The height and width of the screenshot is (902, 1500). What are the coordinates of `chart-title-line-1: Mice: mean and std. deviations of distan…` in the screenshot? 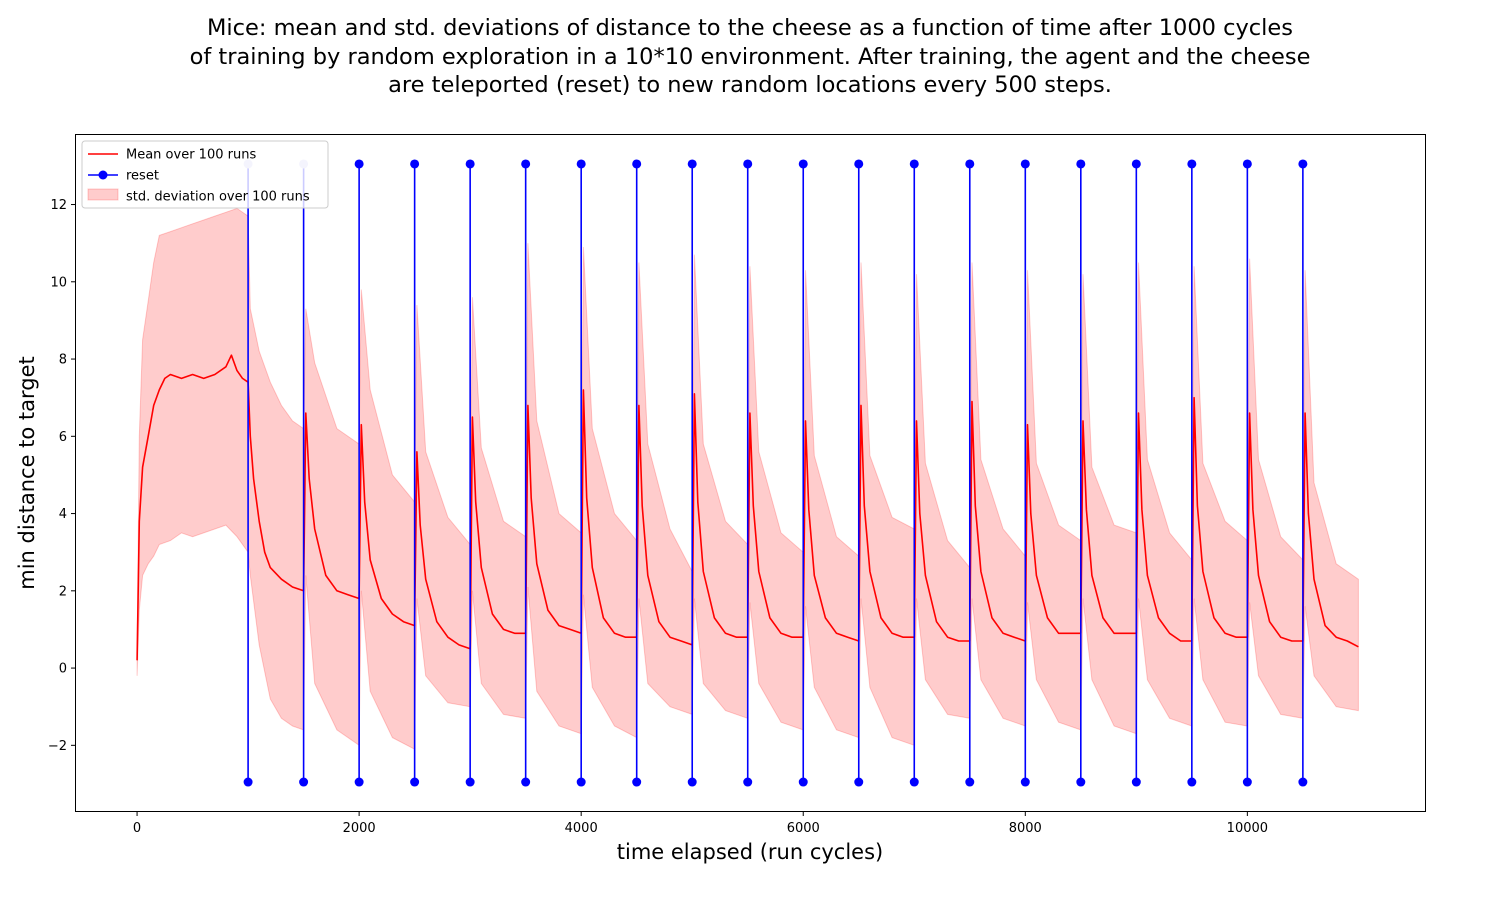 It's located at (750, 28).